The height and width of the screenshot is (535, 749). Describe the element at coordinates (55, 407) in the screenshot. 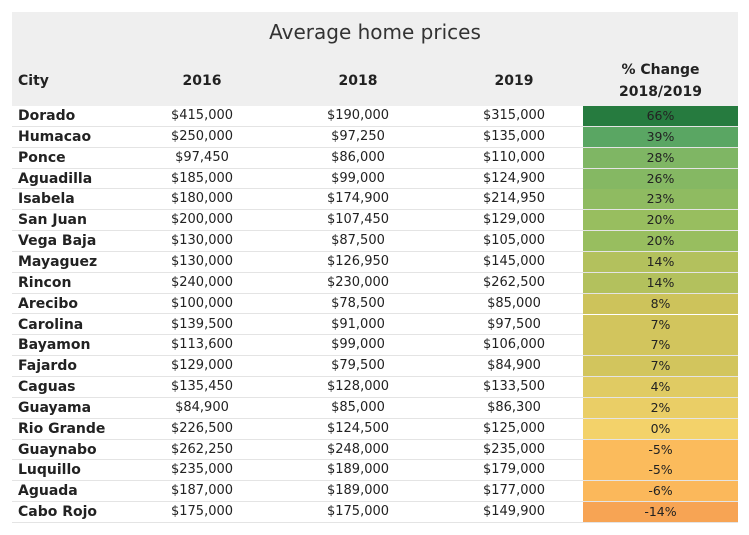

I see `cell-city: Guayama` at that location.